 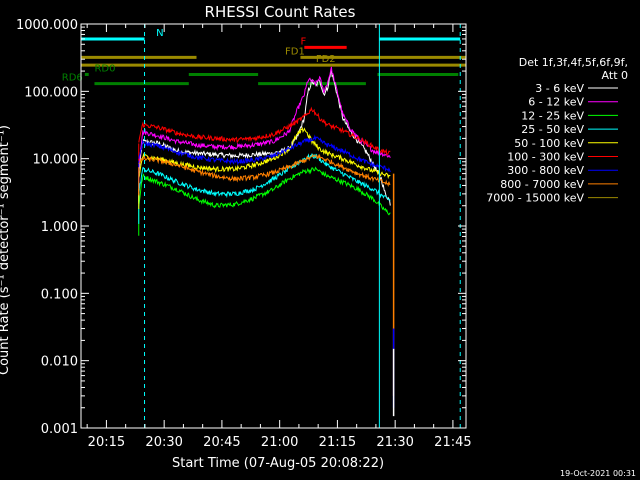 What do you see at coordinates (326, 59) in the screenshot?
I see `flag-label-fd2: FD2` at bounding box center [326, 59].